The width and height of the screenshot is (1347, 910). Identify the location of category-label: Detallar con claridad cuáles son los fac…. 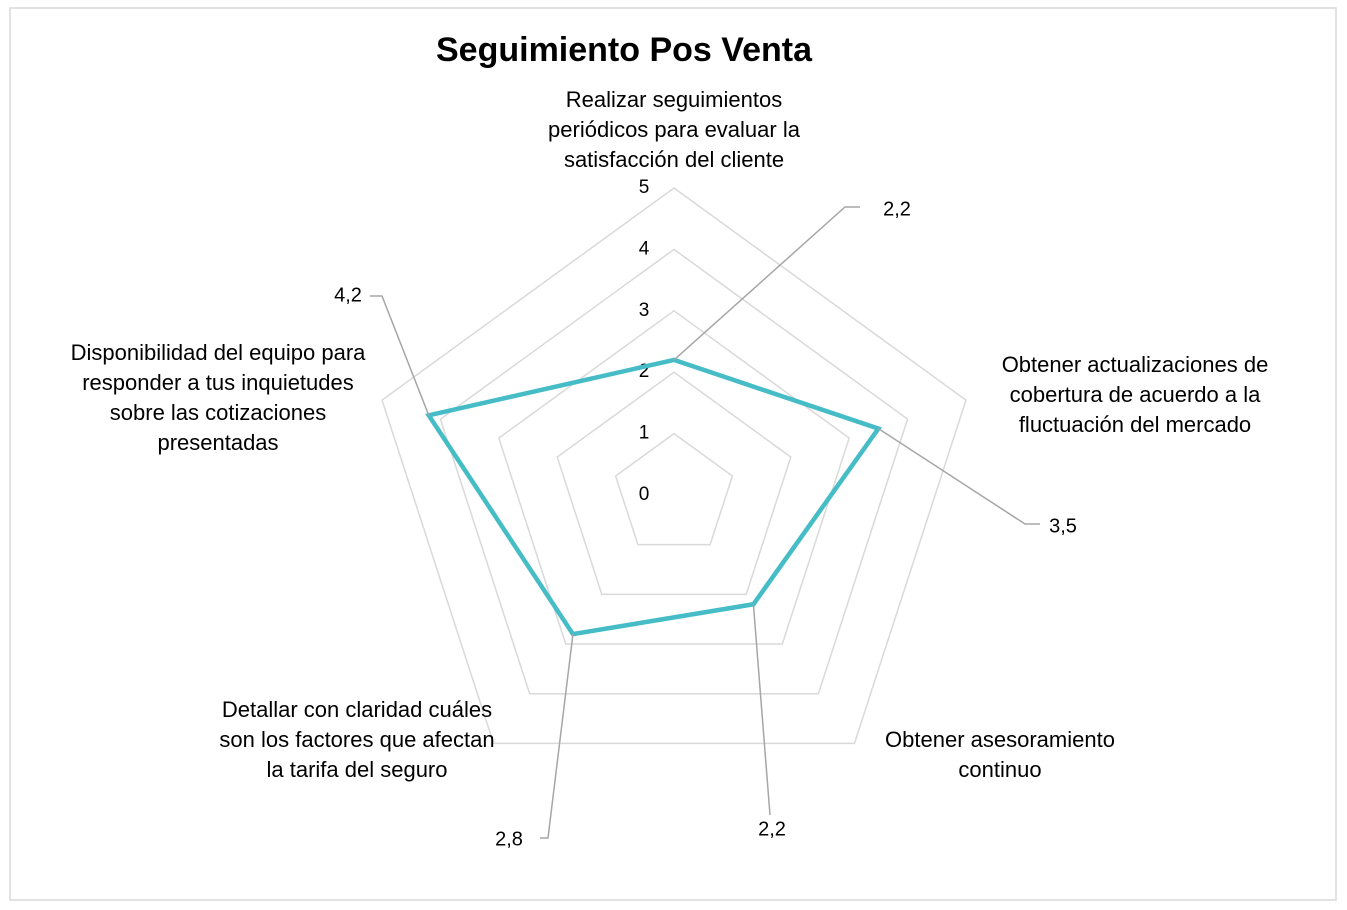
(357, 739).